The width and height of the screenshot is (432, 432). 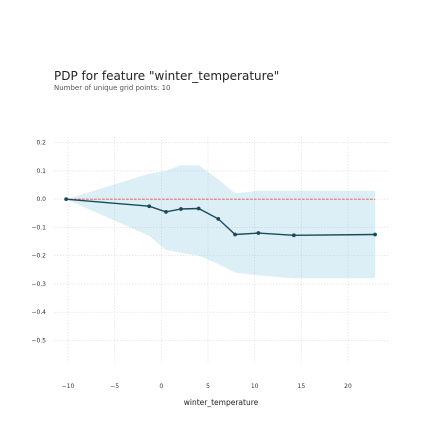 I want to click on y-tick-label: 0.0, so click(x=41, y=199).